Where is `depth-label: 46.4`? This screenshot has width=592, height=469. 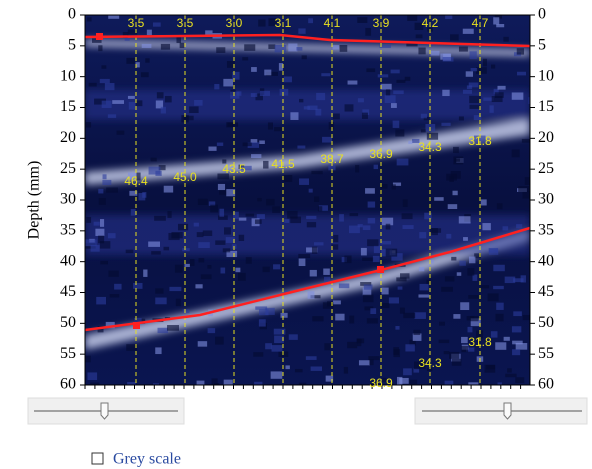
depth-label: 46.4 is located at coordinates (136, 181).